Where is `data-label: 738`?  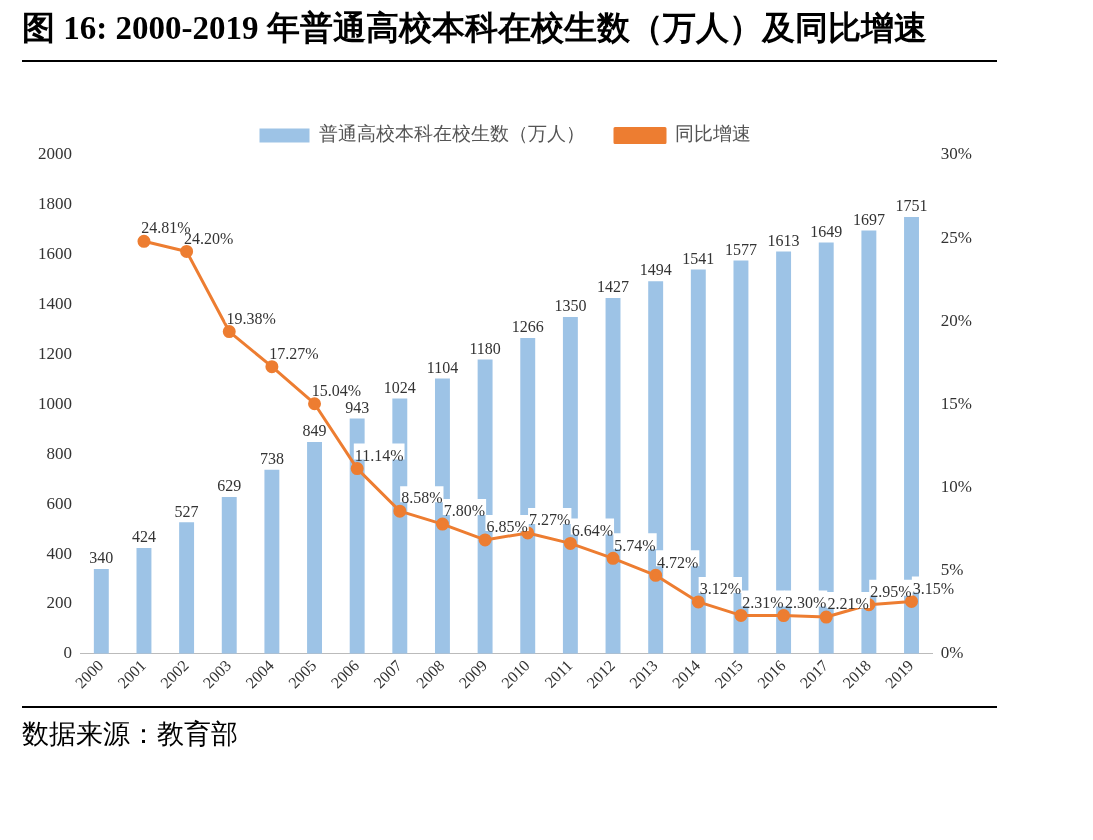
data-label: 738 is located at coordinates (271, 458).